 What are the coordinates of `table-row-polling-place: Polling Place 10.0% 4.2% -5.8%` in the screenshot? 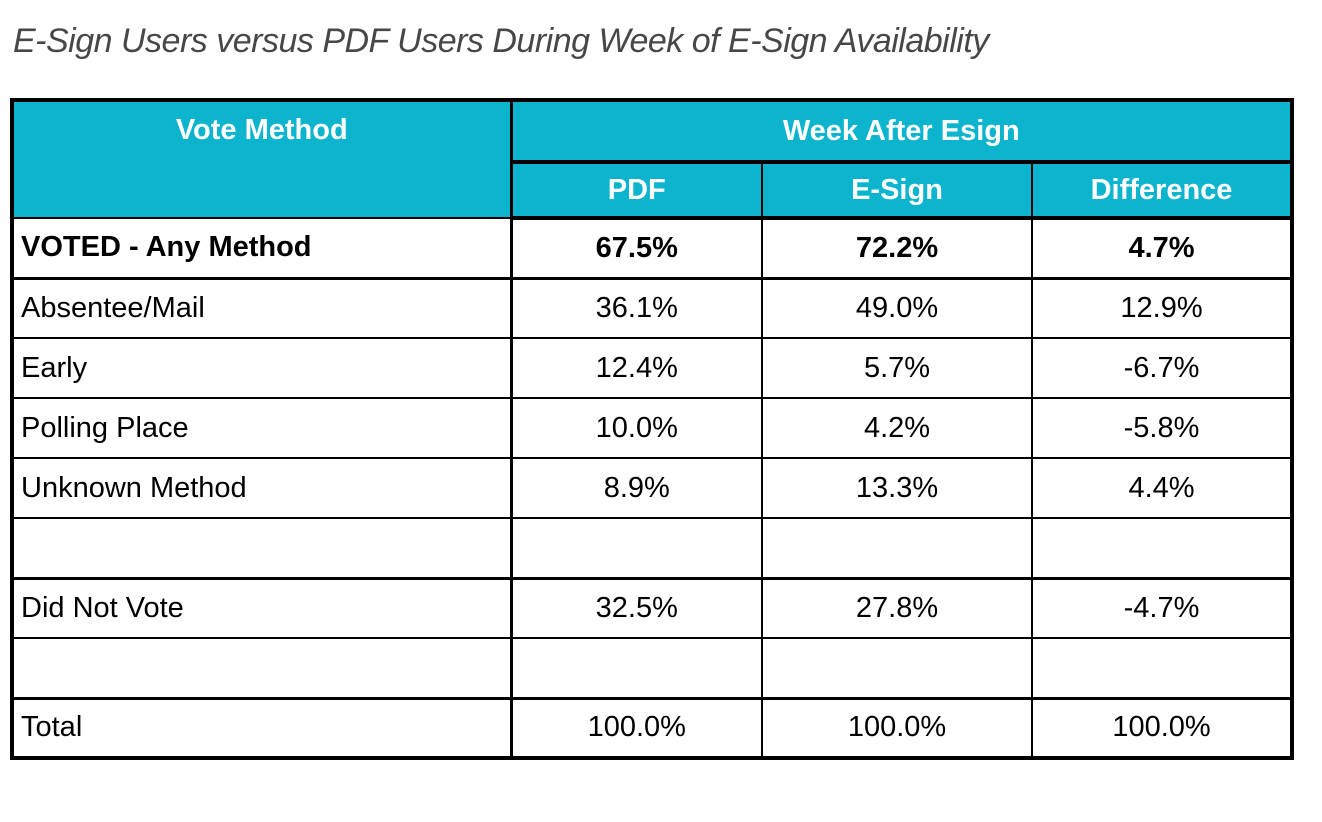 It's located at (652, 428).